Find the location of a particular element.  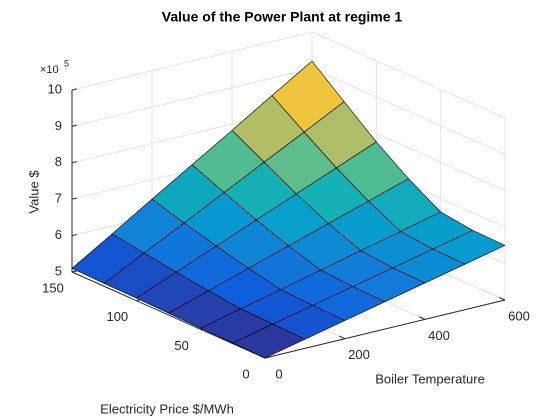

x-axis-label: Boiler Temperature is located at coordinates (430, 378).